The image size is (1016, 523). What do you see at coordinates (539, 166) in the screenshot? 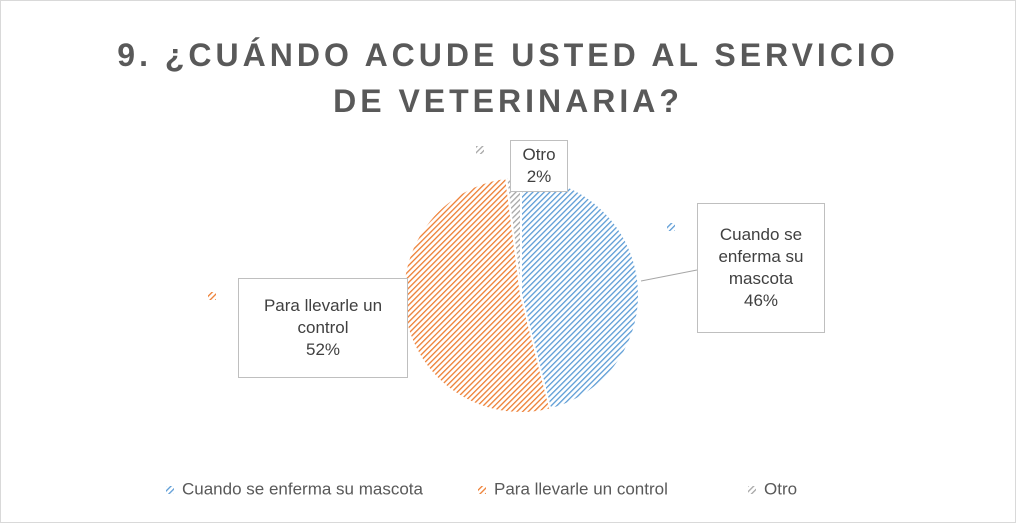
I see `data-label: Otro 2%` at bounding box center [539, 166].